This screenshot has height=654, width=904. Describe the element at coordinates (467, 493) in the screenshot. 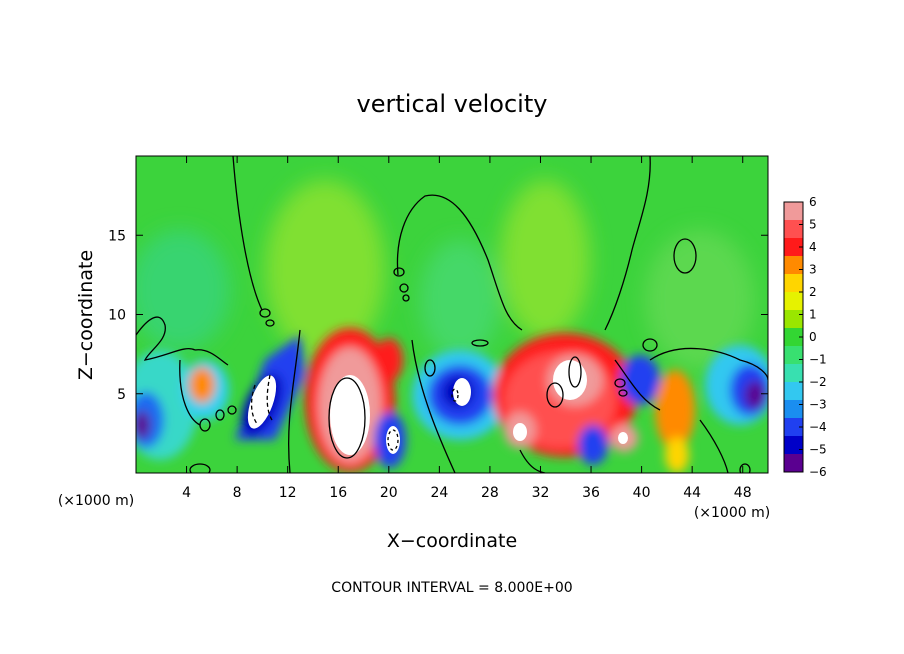

I see `x-tick-labels: 4 8 12 16 20 24 28 32 36 40 44 48` at that location.